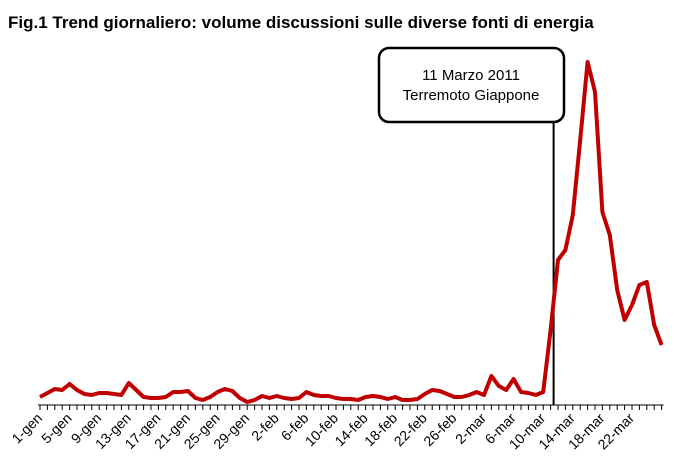 This screenshot has width=685, height=467. What do you see at coordinates (470, 428) in the screenshot?
I see `x-tick-label: 2-mar` at bounding box center [470, 428].